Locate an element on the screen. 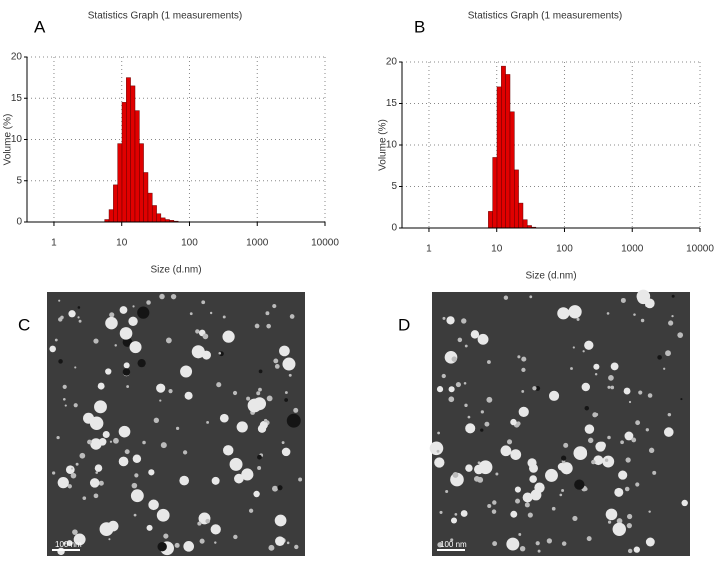  y-tick-label: 0 is located at coordinates (19, 222).